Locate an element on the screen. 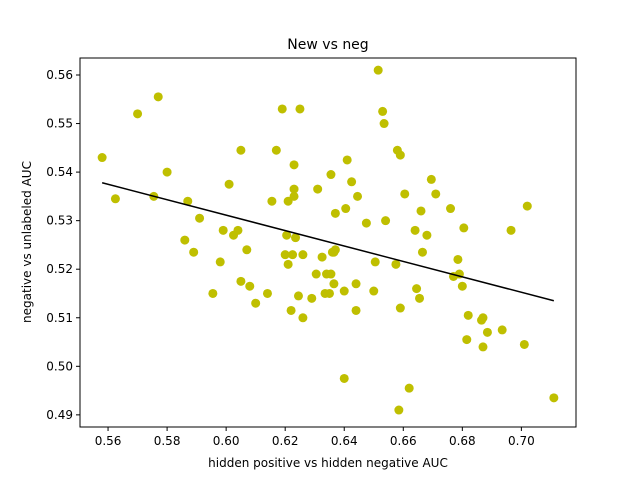  x-axis-ticks: 0.56 0.58 0.60 0.62 0.64 0.66 0.68 0.70 is located at coordinates (315, 437).